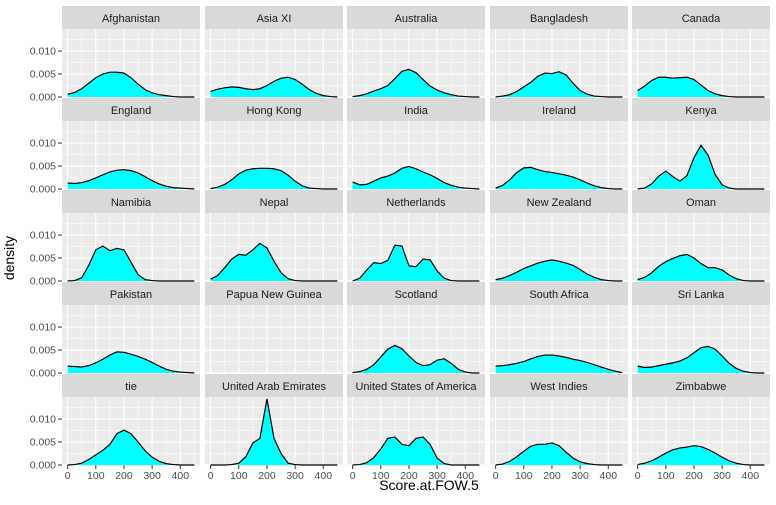 This screenshot has width=776, height=505. I want to click on facet-united-arab-emirates: United Arab Emirates 0 100 200 300 400, so click(274, 428).